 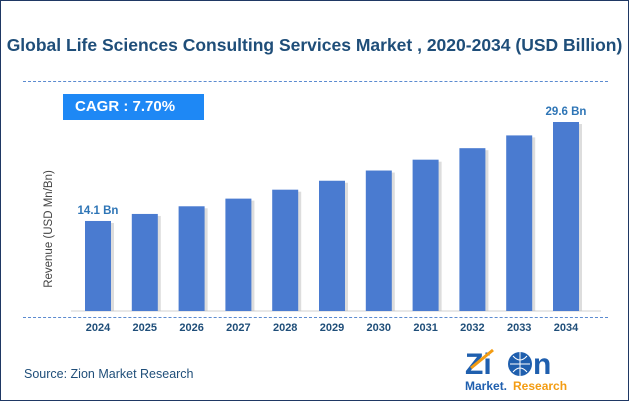 I want to click on bar-2032, so click(x=472, y=229).